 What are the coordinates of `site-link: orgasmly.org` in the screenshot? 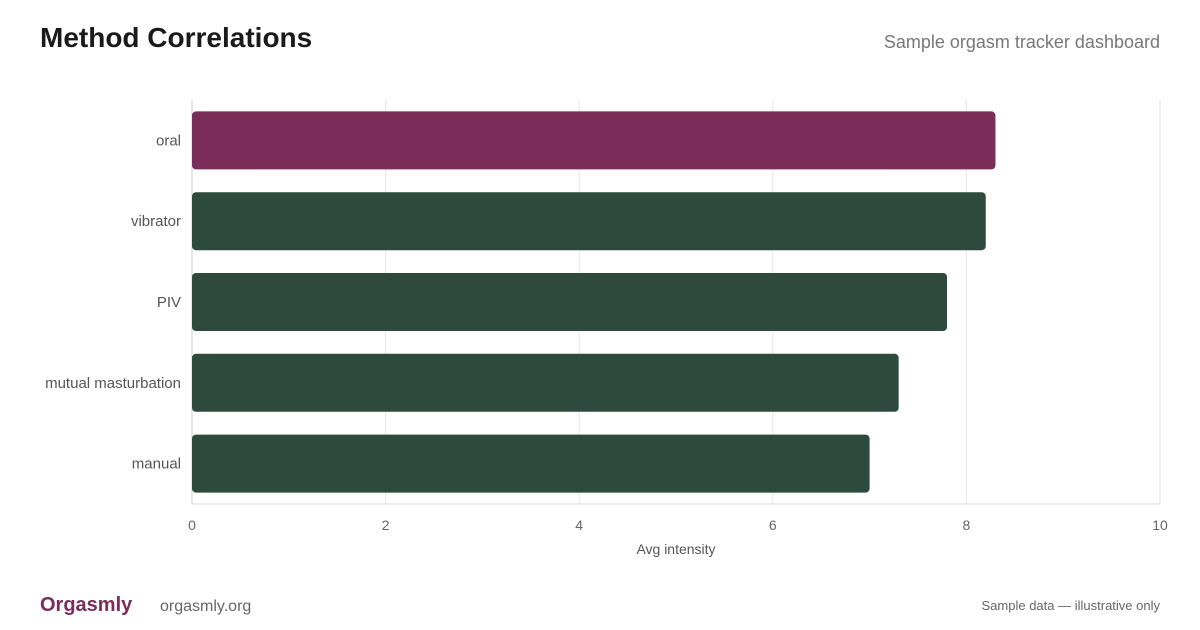 It's located at (206, 606).